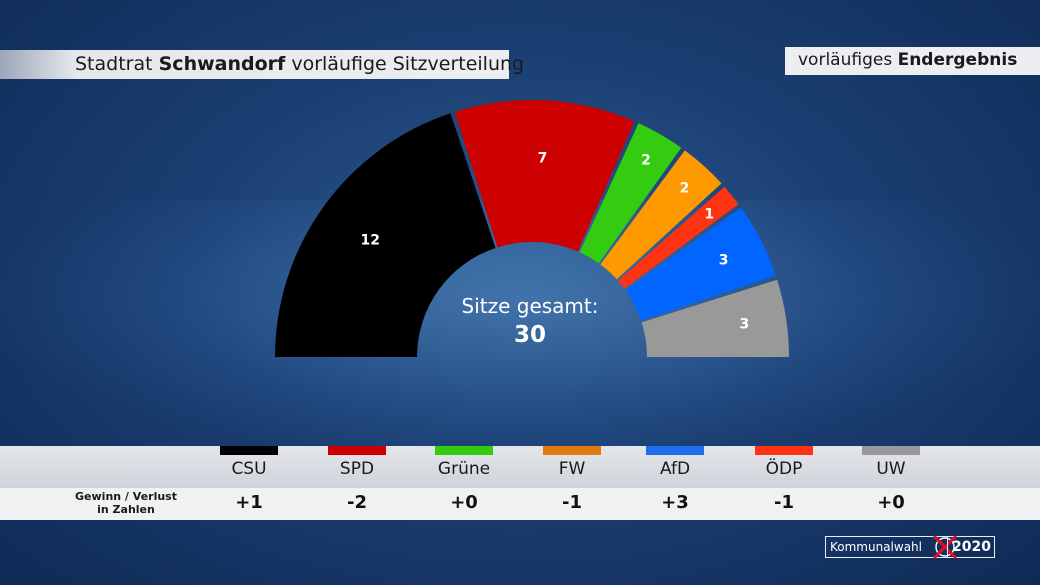 Image resolution: width=1040 pixels, height=585 pixels. What do you see at coordinates (685, 189) in the screenshot?
I see `seat-label-fw: 2` at bounding box center [685, 189].